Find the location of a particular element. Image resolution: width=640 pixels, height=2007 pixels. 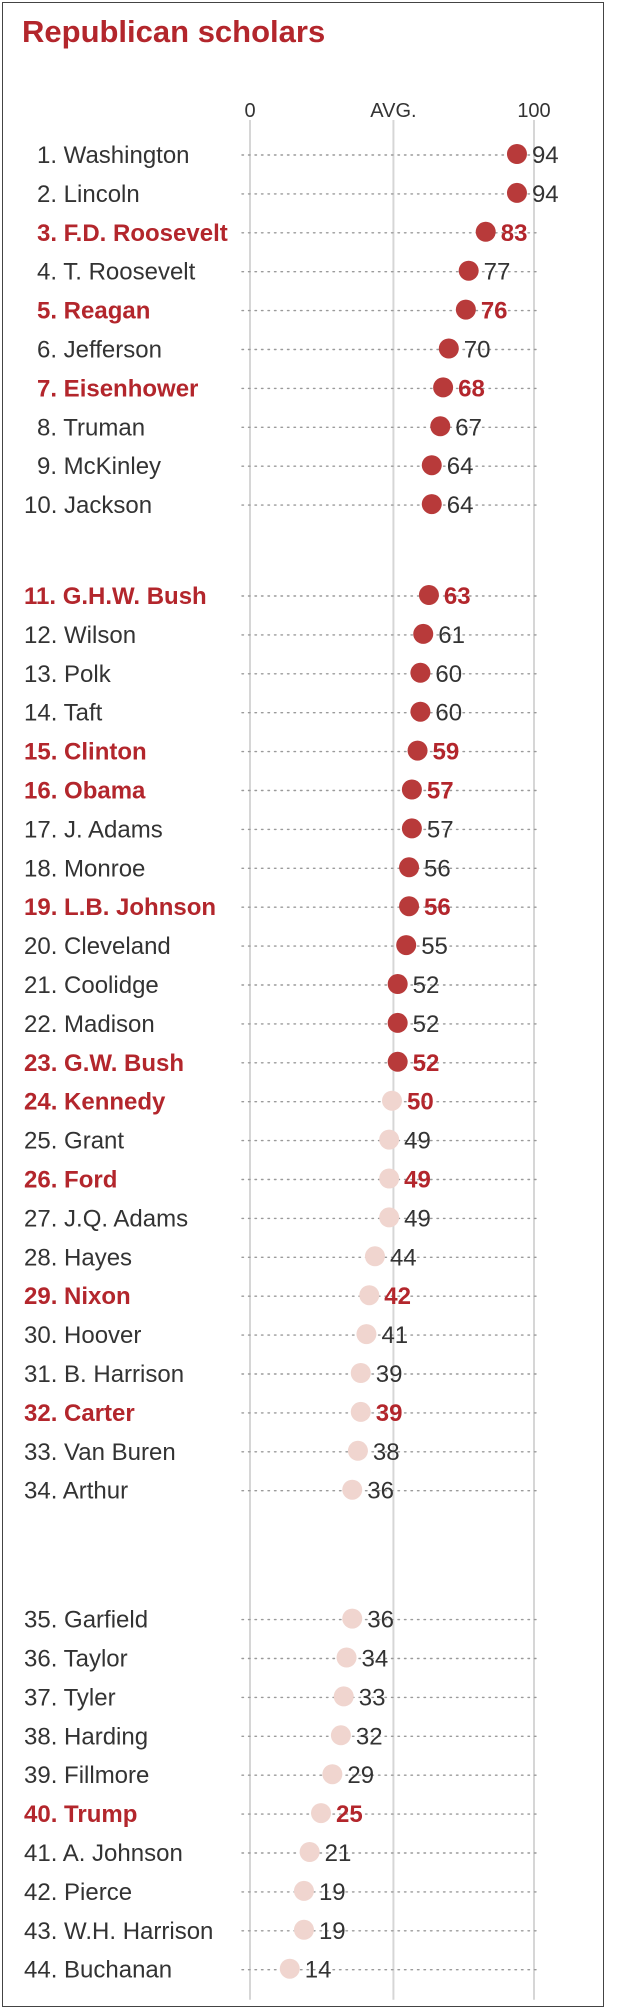

president-label: 11. G.H.W. Bush is located at coordinates (115, 596).